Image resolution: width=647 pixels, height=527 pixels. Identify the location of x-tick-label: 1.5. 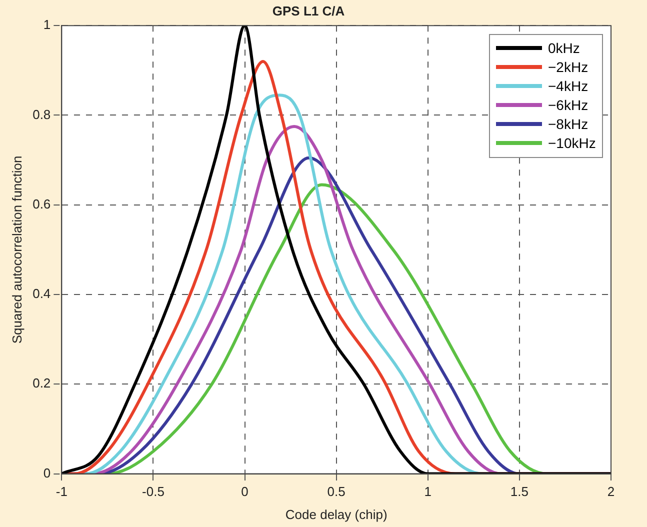
(519, 492).